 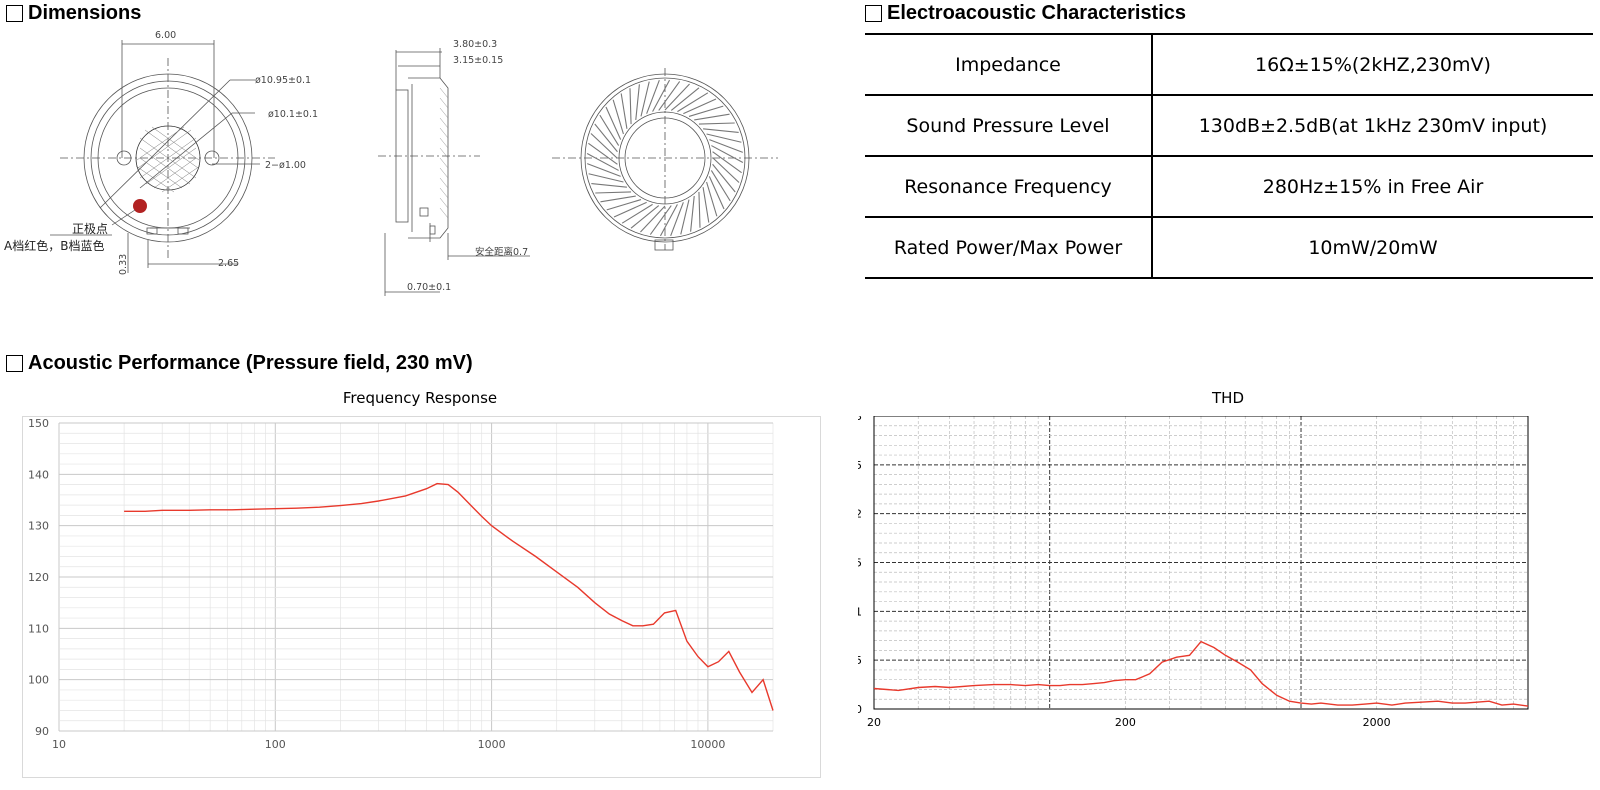 I want to click on y-tick-label: 0.5, so click(x=860, y=660).